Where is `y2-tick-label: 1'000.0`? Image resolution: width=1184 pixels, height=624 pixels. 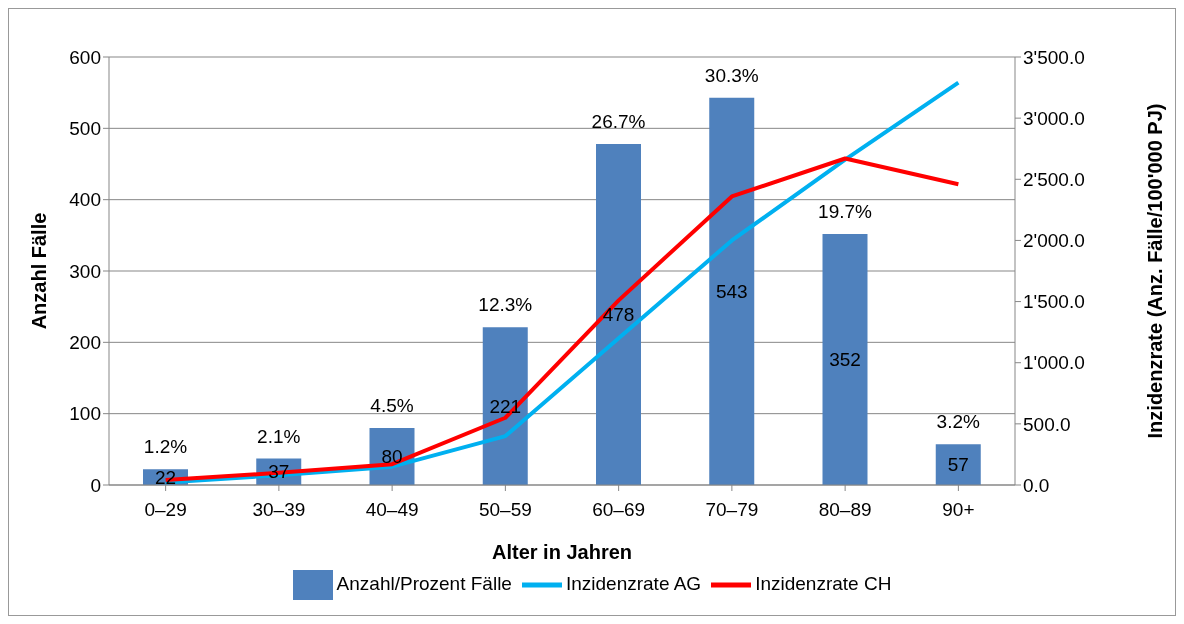 y2-tick-label: 1'000.0 is located at coordinates (1054, 363).